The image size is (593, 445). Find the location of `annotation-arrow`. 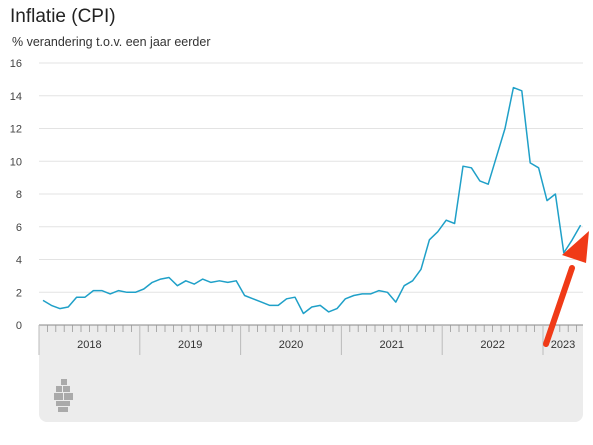

annotation-arrow is located at coordinates (566, 289).